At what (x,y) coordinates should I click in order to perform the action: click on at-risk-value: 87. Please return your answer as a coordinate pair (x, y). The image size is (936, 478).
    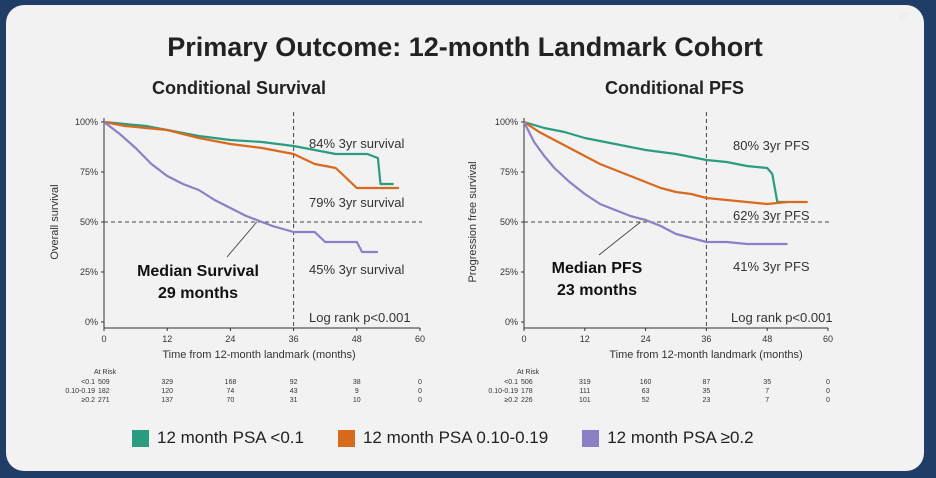
    Looking at the image, I should click on (707, 382).